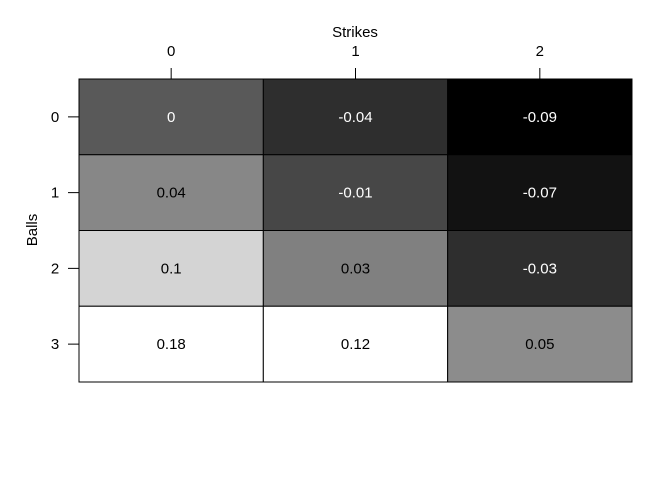  I want to click on cell-value-label: -0.01, so click(355, 193).